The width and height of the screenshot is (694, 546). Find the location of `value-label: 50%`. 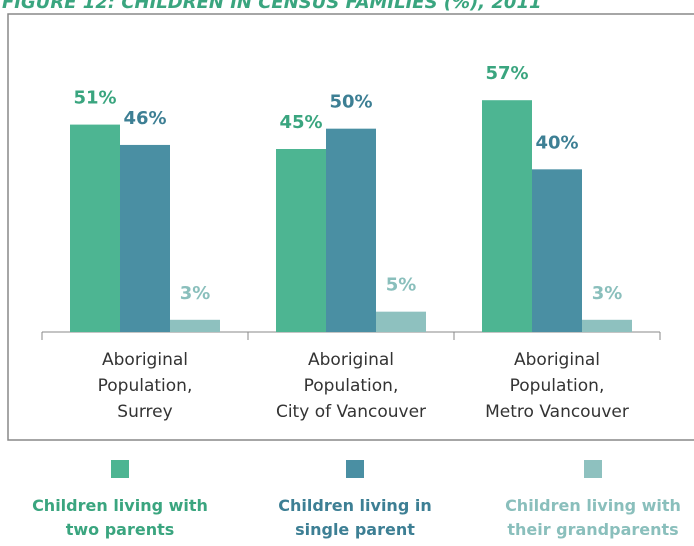

value-label: 50% is located at coordinates (350, 102).